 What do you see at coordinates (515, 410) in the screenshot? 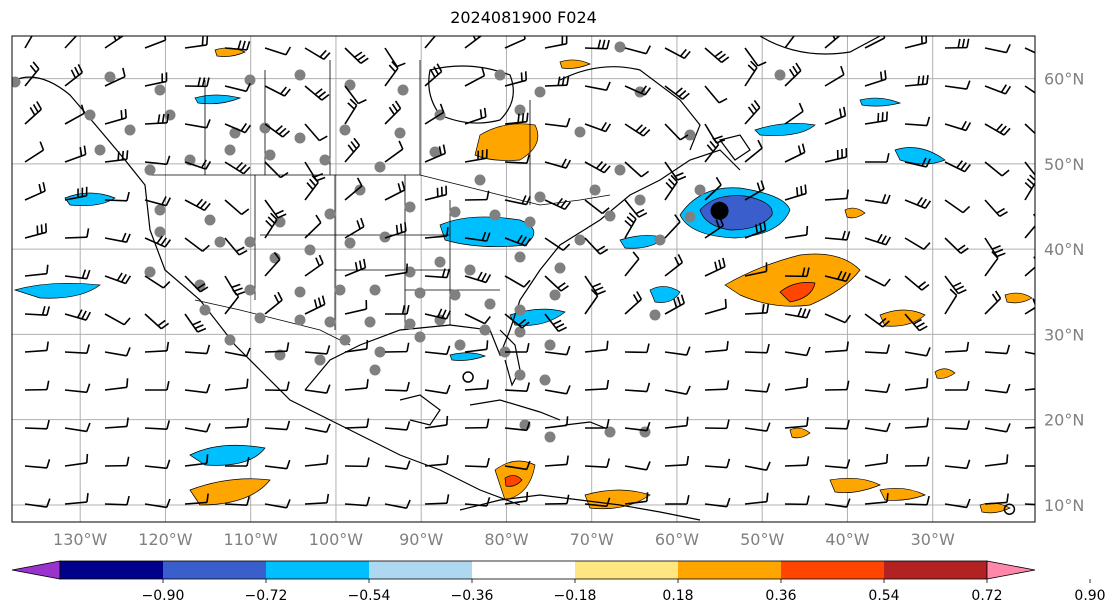
I see `cuba` at bounding box center [515, 410].